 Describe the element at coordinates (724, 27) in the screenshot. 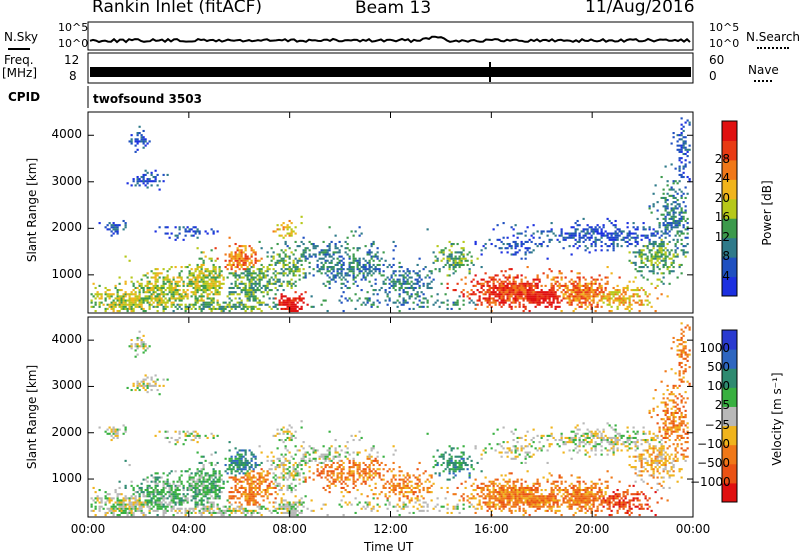

I see `noise-right-tick-top: 10^5` at that location.